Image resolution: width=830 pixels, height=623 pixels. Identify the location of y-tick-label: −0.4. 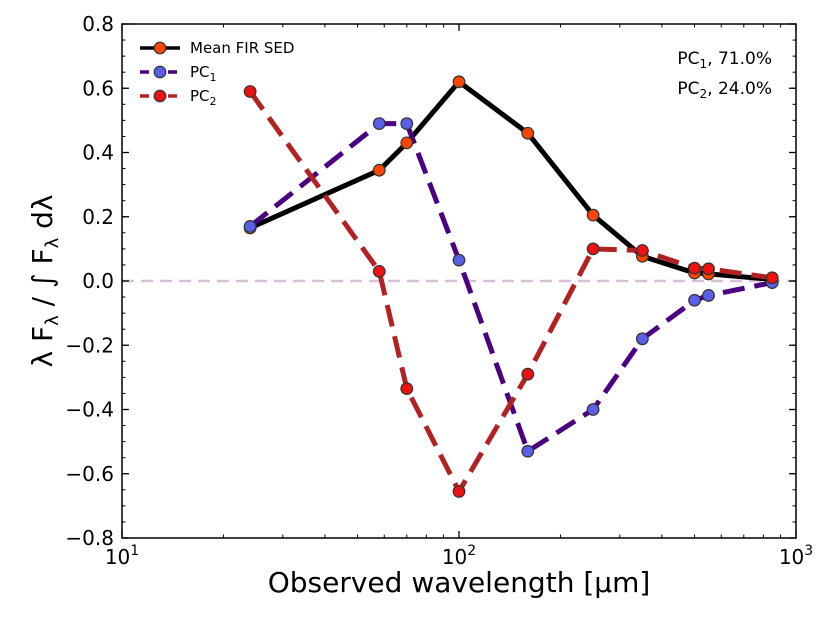
(89, 410).